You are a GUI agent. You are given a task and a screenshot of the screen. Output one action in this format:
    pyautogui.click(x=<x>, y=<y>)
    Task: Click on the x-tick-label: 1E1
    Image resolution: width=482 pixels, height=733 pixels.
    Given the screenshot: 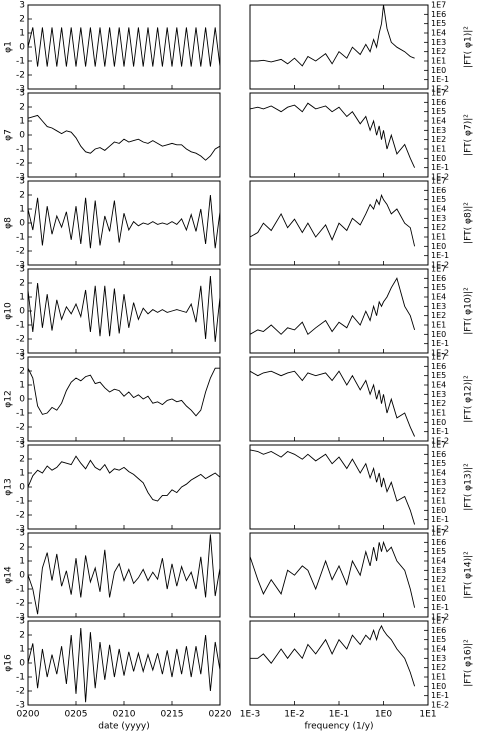 What is the action you would take?
    pyautogui.click(x=427, y=715)
    